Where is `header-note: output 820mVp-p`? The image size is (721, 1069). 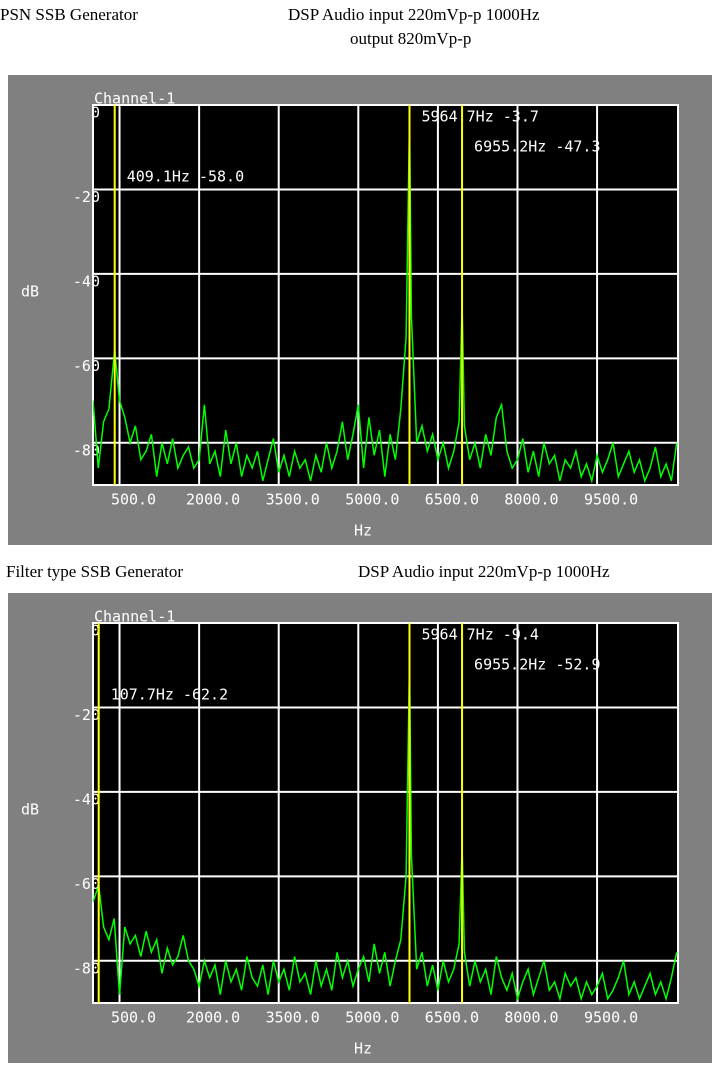
header-note: output 820mVp-p is located at coordinates (410, 38).